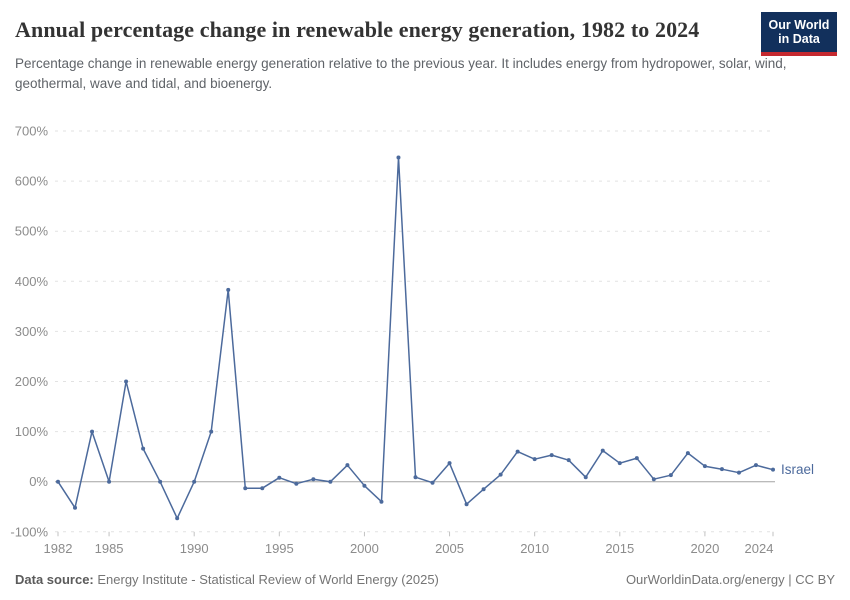 This screenshot has height=600, width=850. Describe the element at coordinates (38, 481) in the screenshot. I see `y-axis-tick-label: 0%` at that location.